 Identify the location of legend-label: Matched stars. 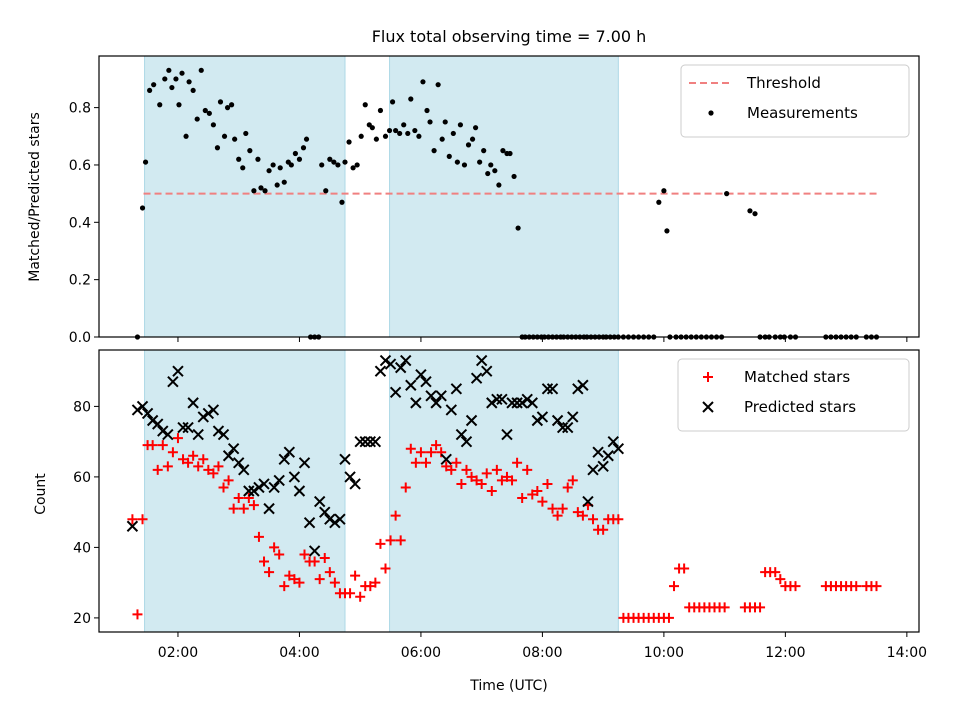
(797, 377).